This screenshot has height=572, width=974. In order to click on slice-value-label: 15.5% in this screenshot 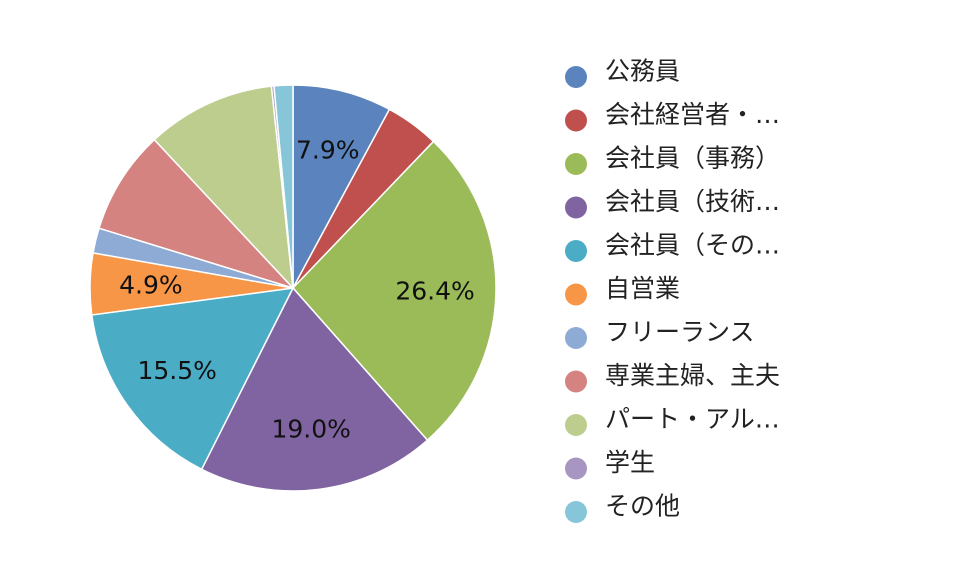, I will do `click(176, 370)`.